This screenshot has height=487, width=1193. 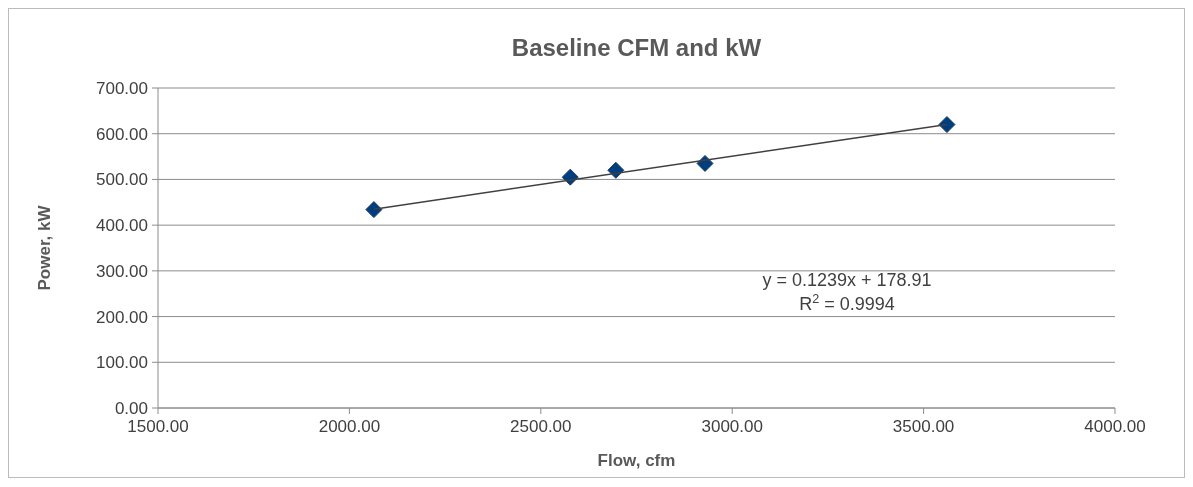 What do you see at coordinates (122, 271) in the screenshot?
I see `y-tick-label: 300.00` at bounding box center [122, 271].